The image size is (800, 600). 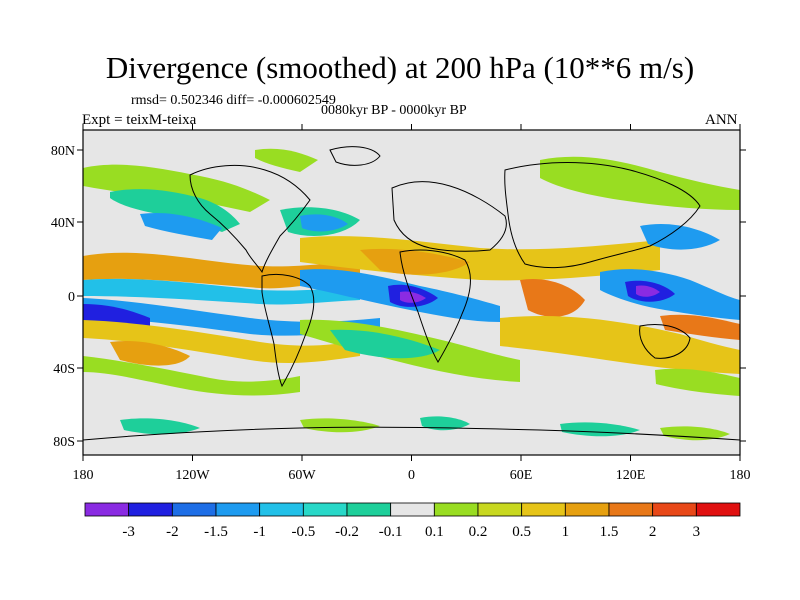 I want to click on colorbar-level-label: 1.5, so click(x=609, y=532).